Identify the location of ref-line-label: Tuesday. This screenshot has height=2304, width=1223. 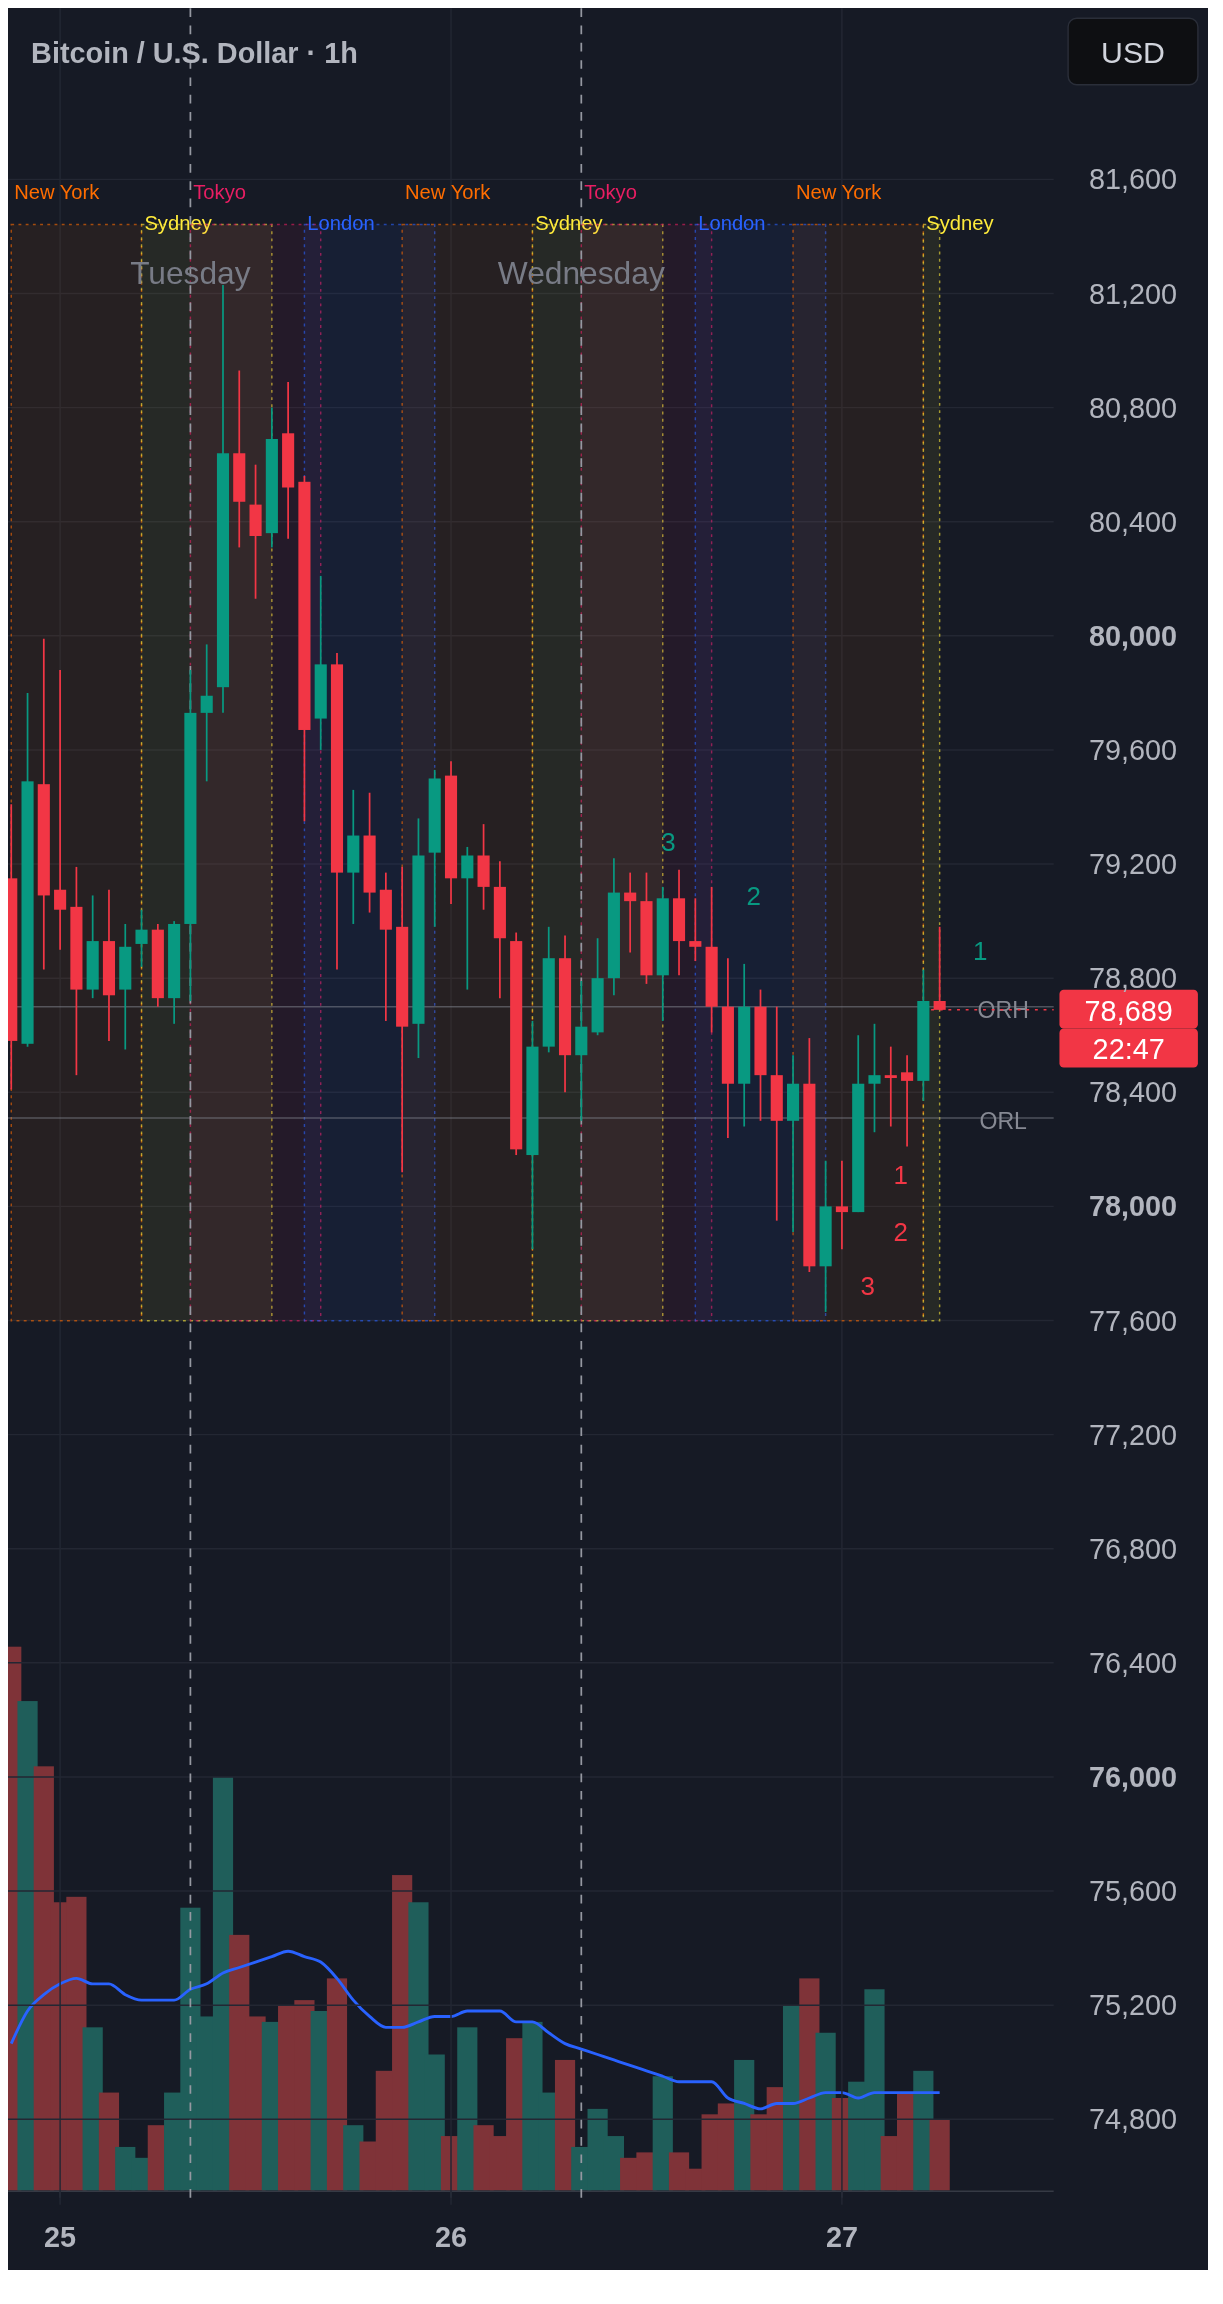
(190, 272).